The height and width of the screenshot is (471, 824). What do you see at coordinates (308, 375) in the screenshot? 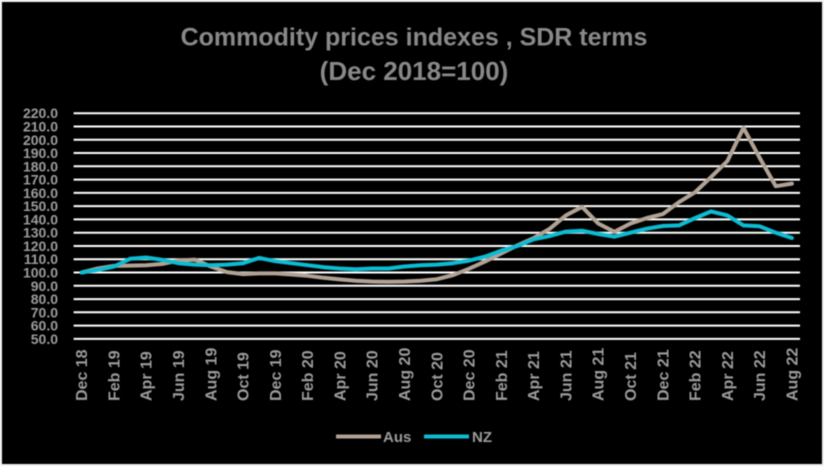
I see `svg-text: Feb 20` at bounding box center [308, 375].